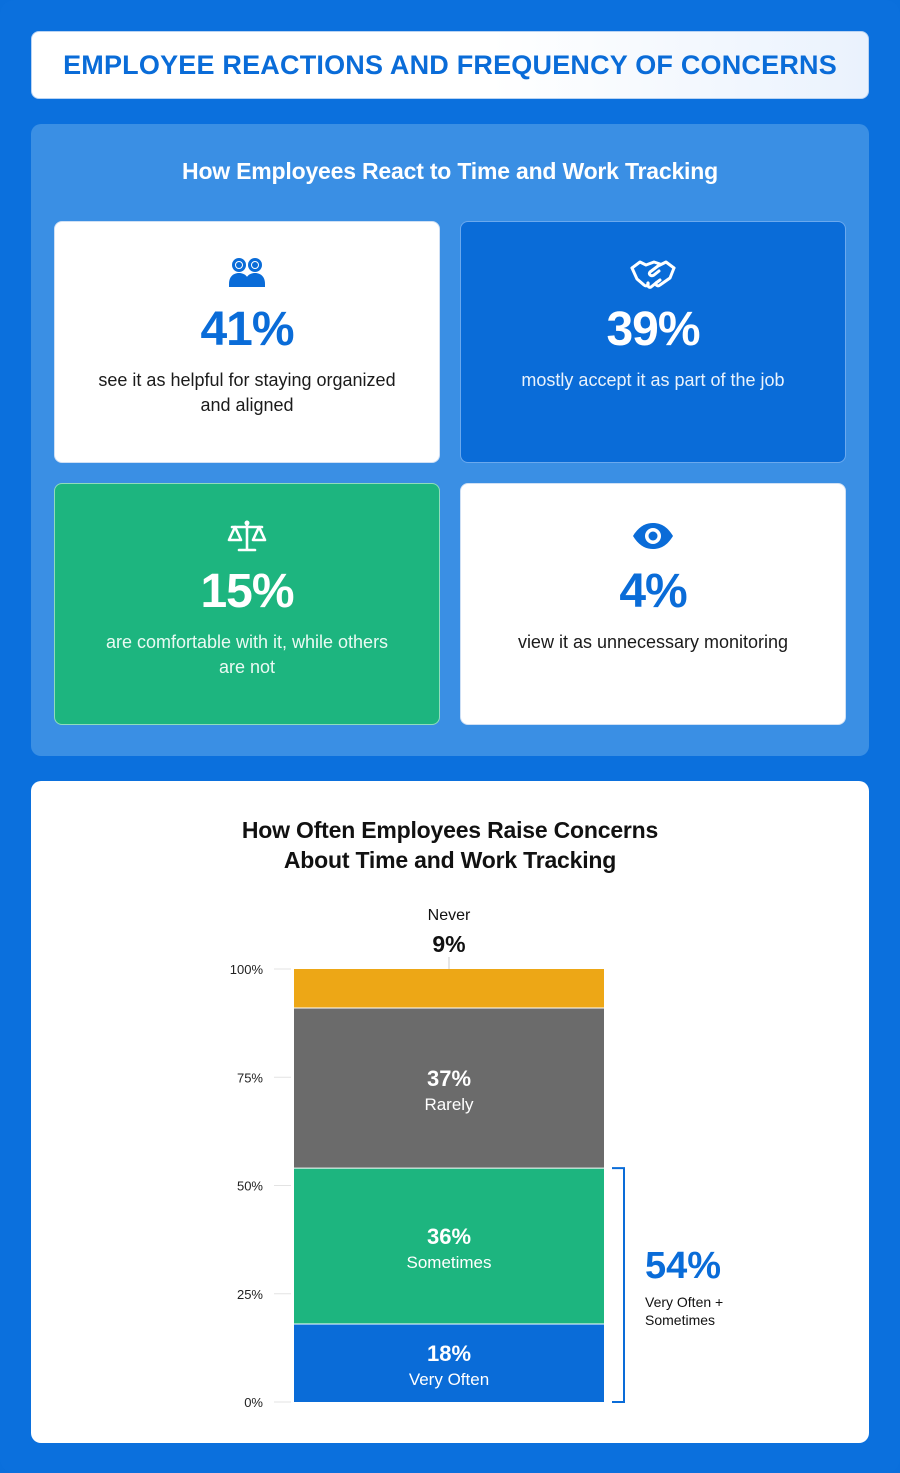 This screenshot has height=1473, width=900. Describe the element at coordinates (450, 860) in the screenshot. I see `concerns-heading-line2: About Time and Work Tracking` at that location.